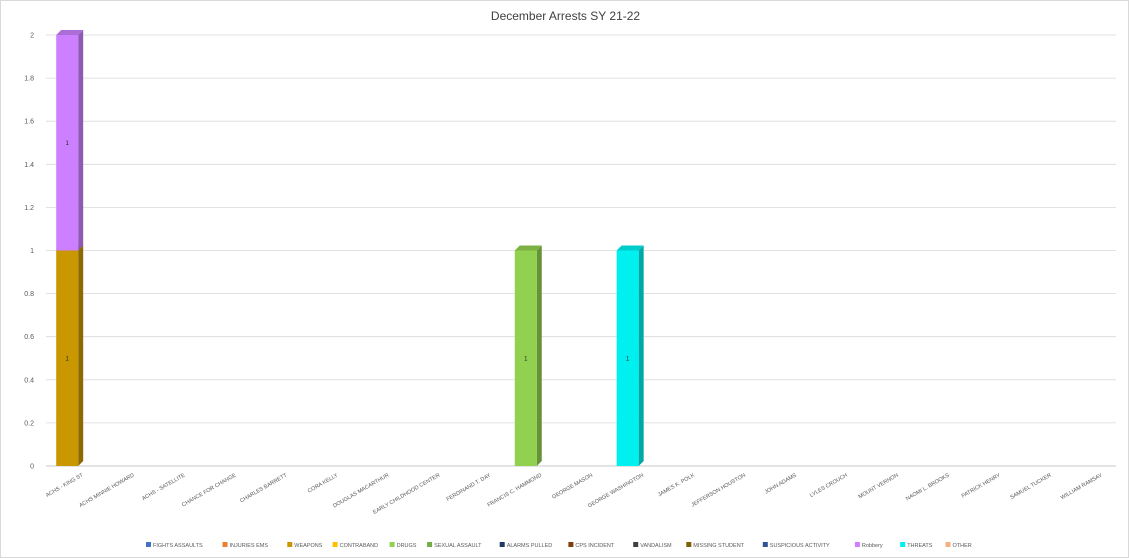  I want to click on x-tick-label: GEORGE WASHINGTON, so click(616, 491).